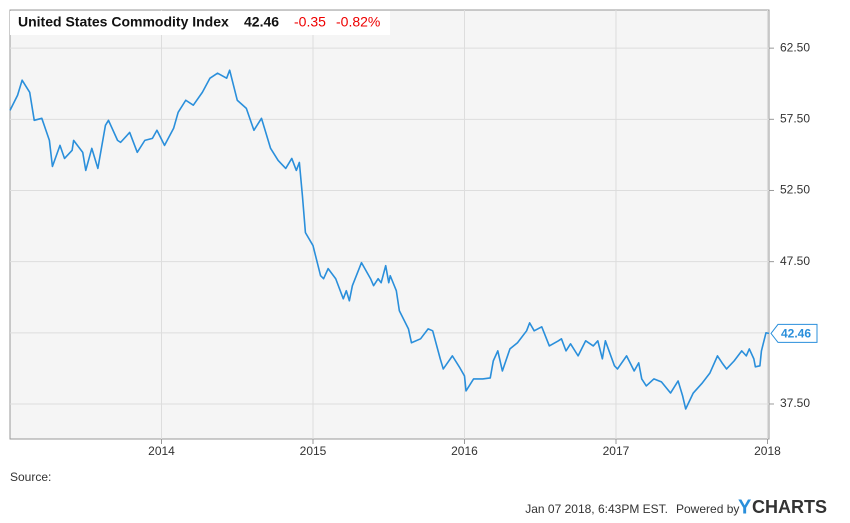 The image size is (850, 523). I want to click on powered-by: Powered by, so click(707, 509).